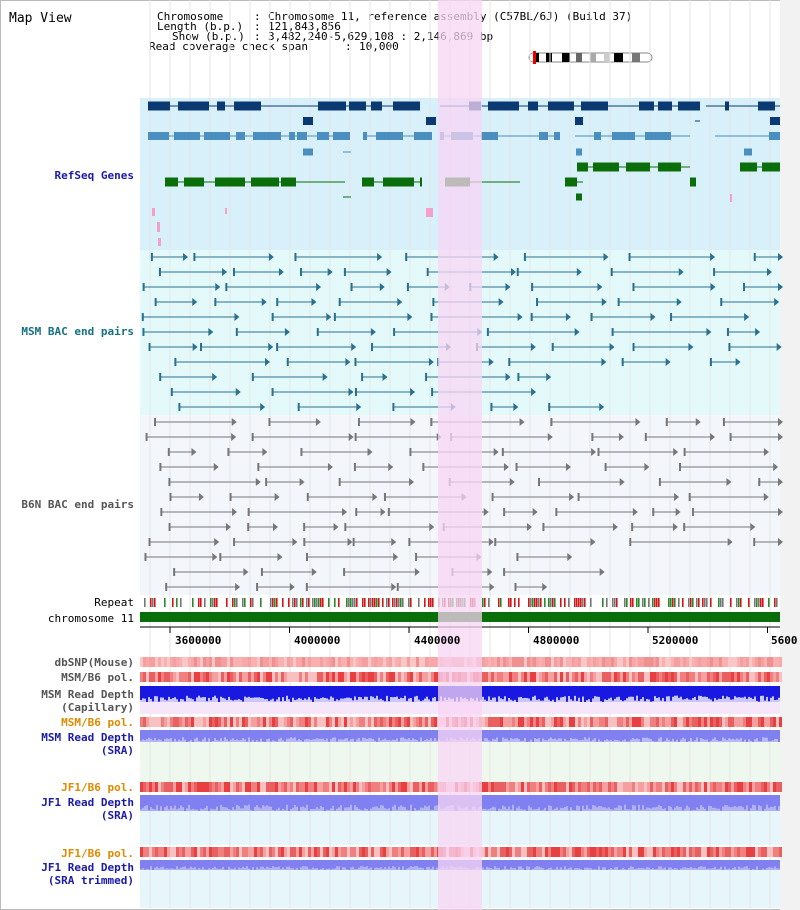 The width and height of the screenshot is (800, 910). I want to click on length-key: Length (b.p.), so click(200, 26).